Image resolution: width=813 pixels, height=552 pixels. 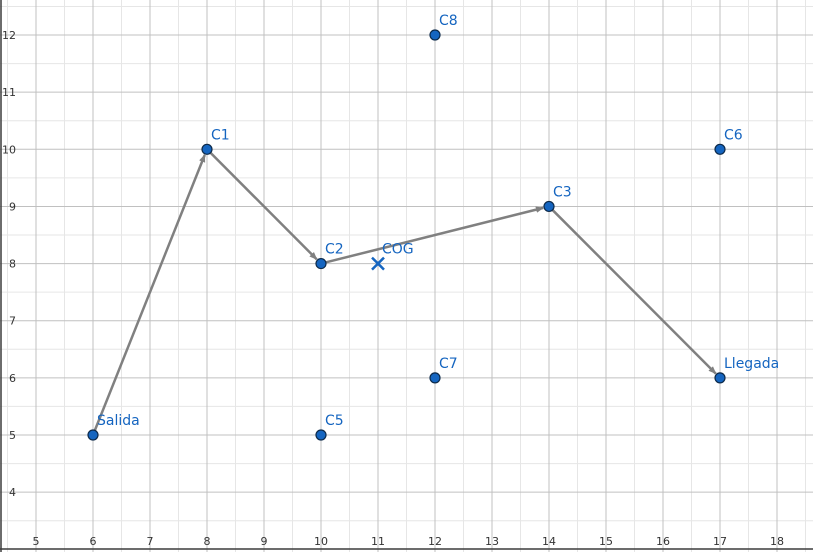 What do you see at coordinates (549, 541) in the screenshot?
I see `x-tick-label-14: 14` at bounding box center [549, 541].